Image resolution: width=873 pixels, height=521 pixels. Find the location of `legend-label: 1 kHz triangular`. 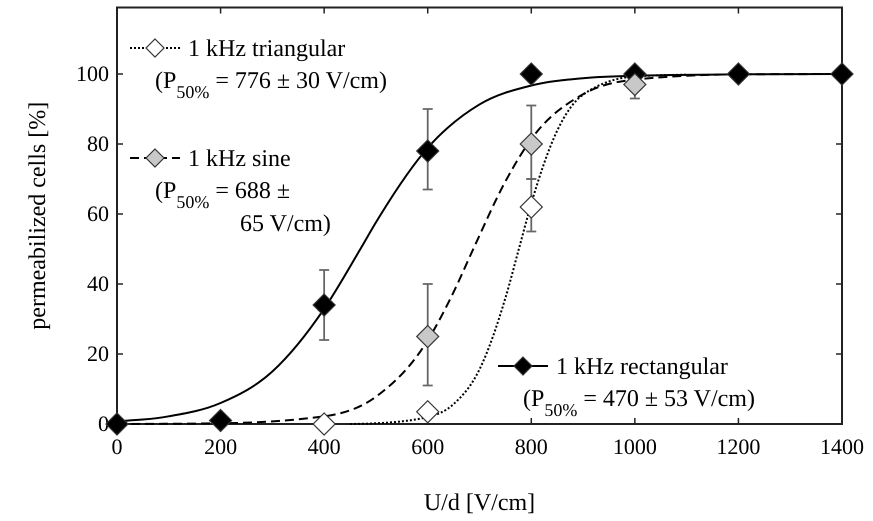

legend-label: 1 kHz triangular is located at coordinates (267, 49).